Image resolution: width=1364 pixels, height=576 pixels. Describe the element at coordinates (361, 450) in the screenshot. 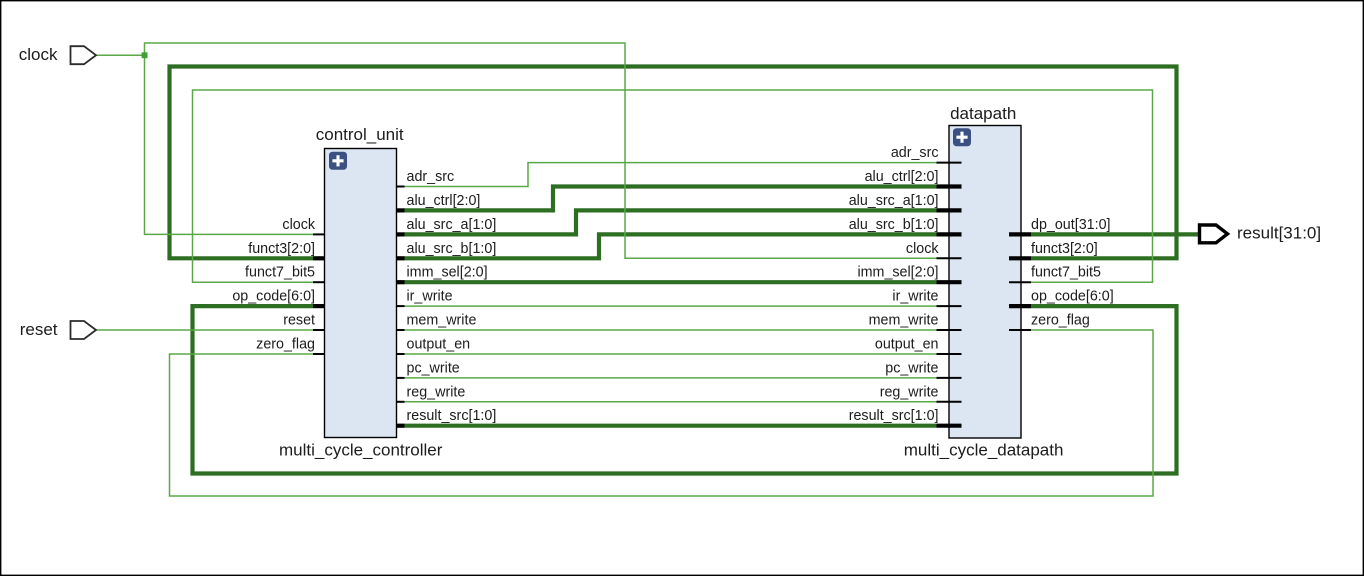

I see `svg-text: multi_cycle_controller` at that location.